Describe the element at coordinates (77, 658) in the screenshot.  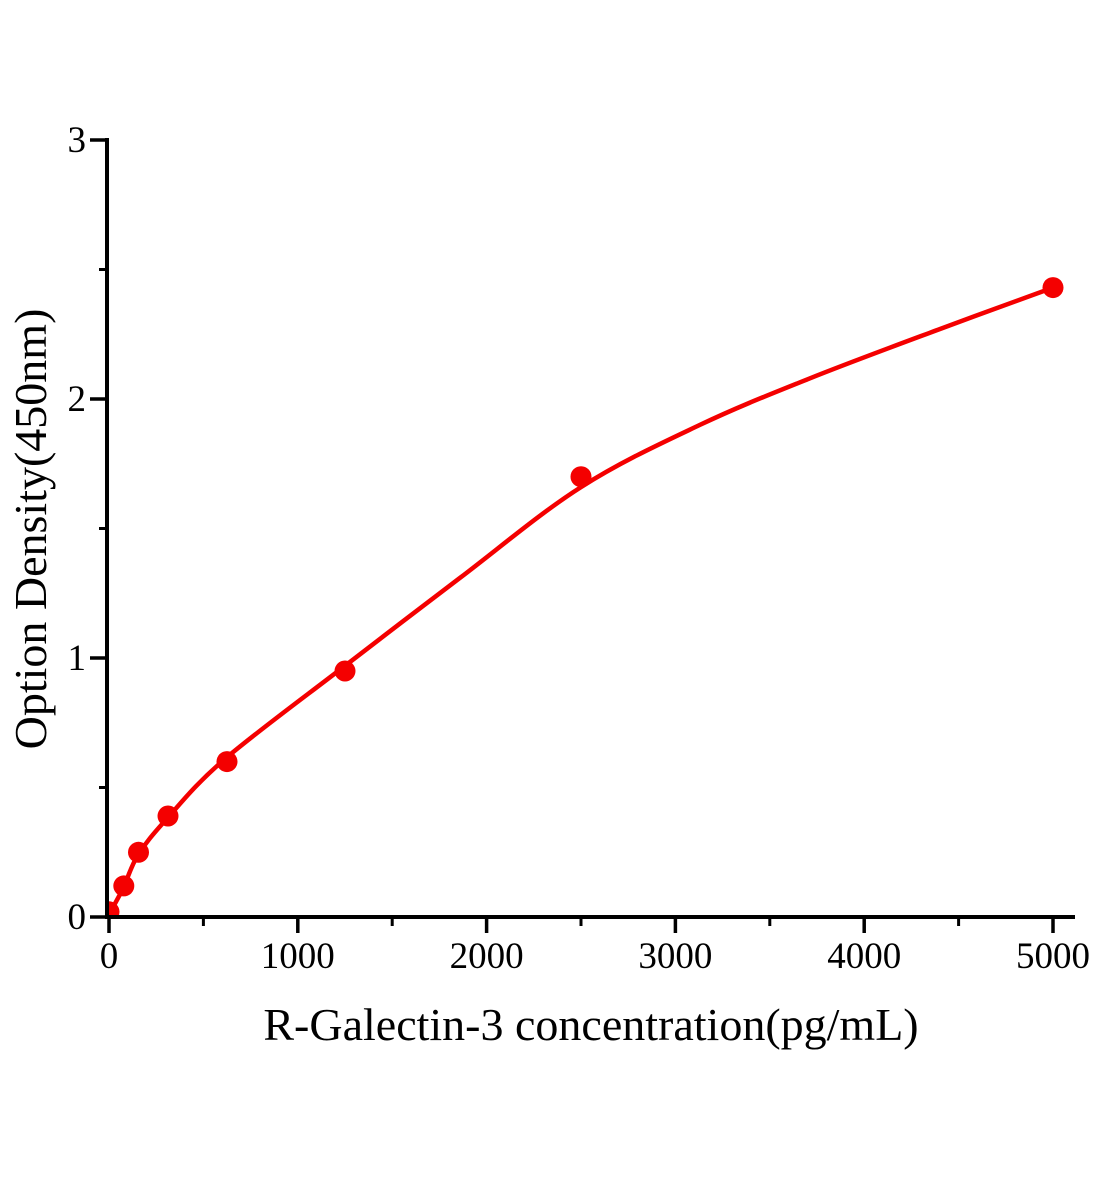
I see `y-tick-label: 1` at that location.